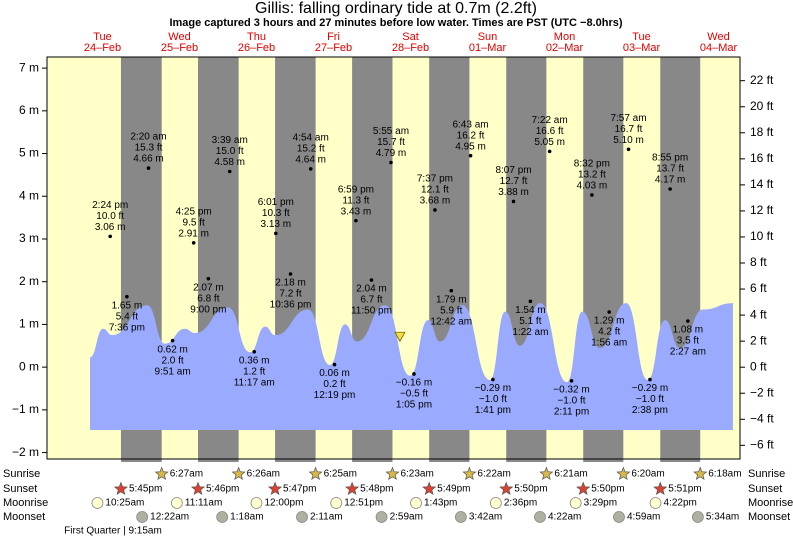 This screenshot has width=793, height=537. Describe the element at coordinates (765, 489) in the screenshot. I see `row-label-right: Sunset` at that location.